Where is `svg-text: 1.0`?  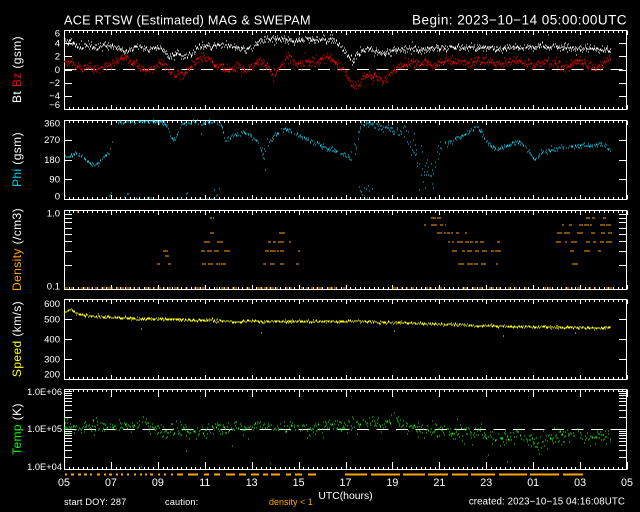 svg-text: 1.0 is located at coordinates (53, 214).